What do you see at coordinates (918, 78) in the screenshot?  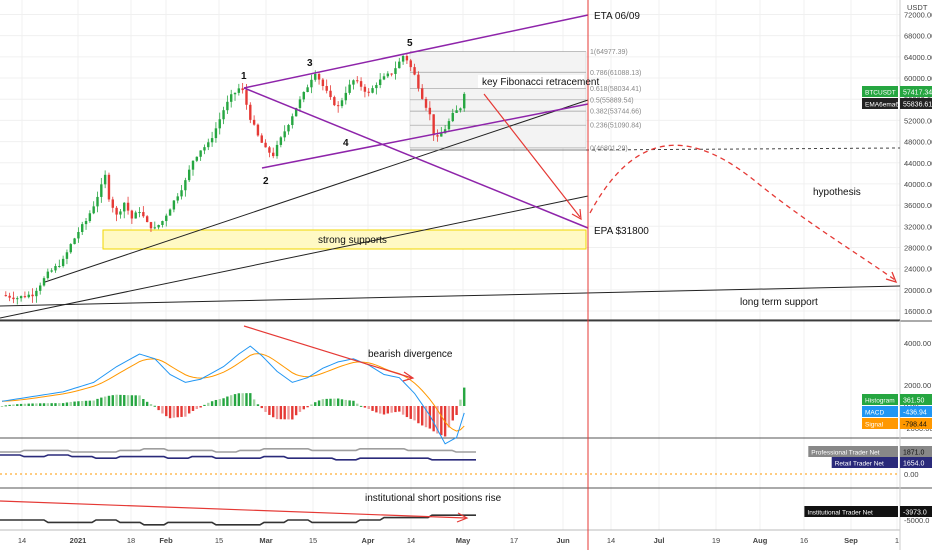 I see `price-tick-label: 60000.00` at bounding box center [918, 78].